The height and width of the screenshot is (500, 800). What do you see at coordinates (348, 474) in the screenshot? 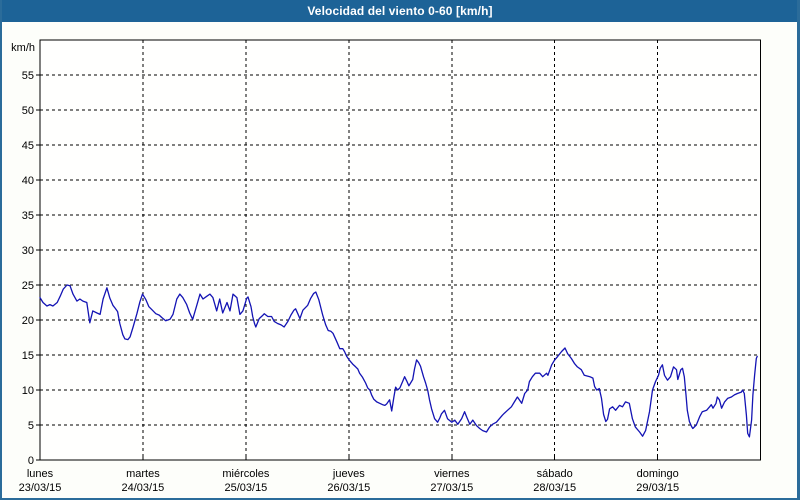
I see `x-day-name-label: jueves` at bounding box center [348, 474].